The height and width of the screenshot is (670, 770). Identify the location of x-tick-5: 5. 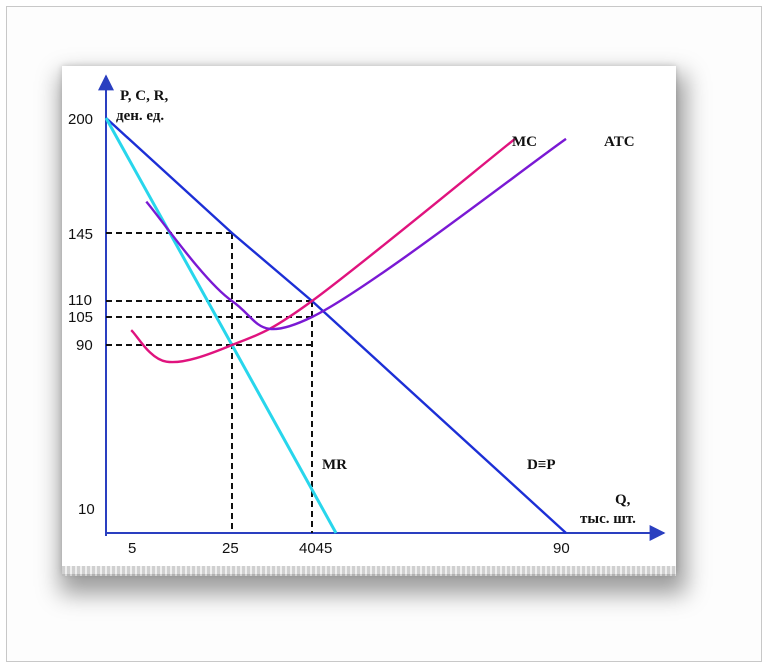
(132, 548).